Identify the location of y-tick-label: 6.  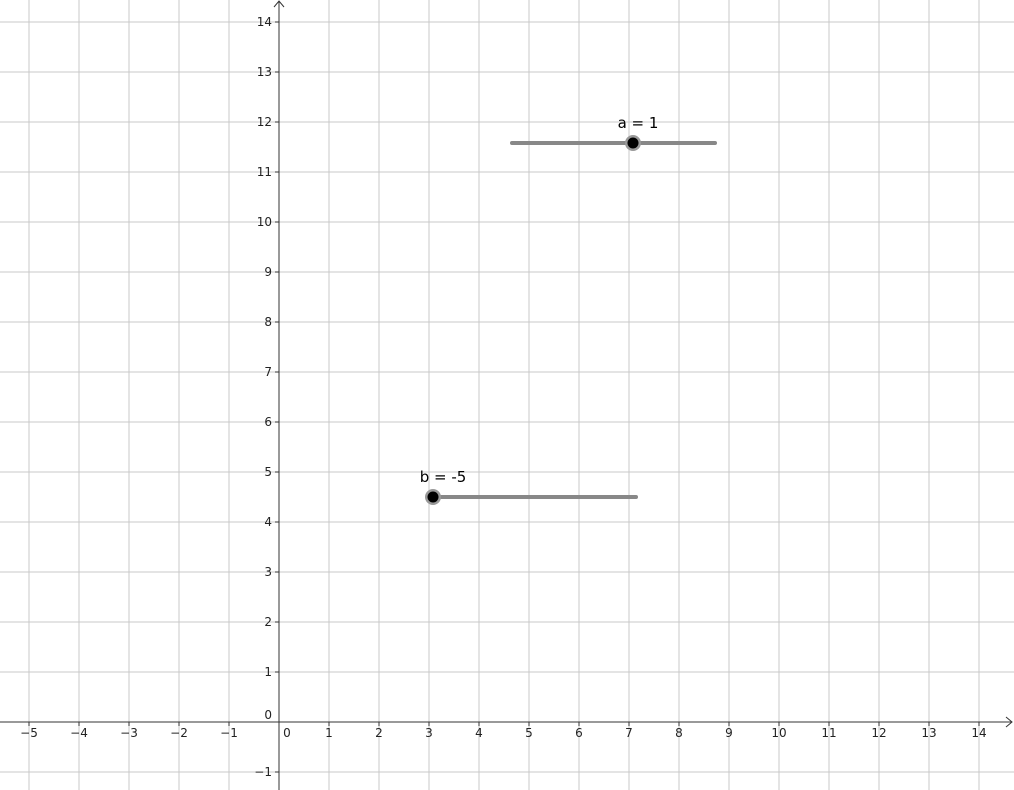
(268, 422).